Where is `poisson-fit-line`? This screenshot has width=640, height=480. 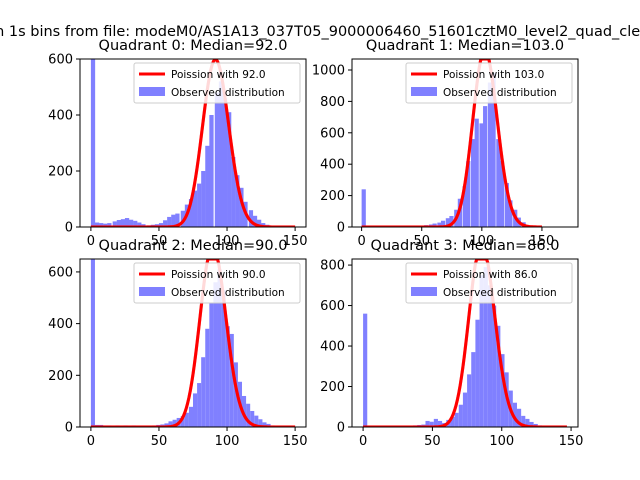 poisson-fit-line is located at coordinates (452, 143).